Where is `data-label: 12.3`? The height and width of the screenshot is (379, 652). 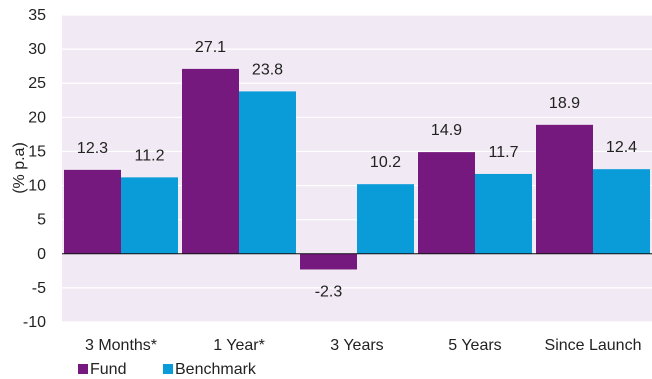
data-label: 12.3 is located at coordinates (92, 148).